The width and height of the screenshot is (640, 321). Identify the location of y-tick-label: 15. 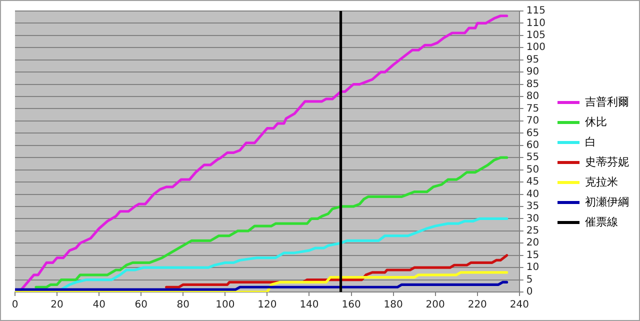
(533, 255).